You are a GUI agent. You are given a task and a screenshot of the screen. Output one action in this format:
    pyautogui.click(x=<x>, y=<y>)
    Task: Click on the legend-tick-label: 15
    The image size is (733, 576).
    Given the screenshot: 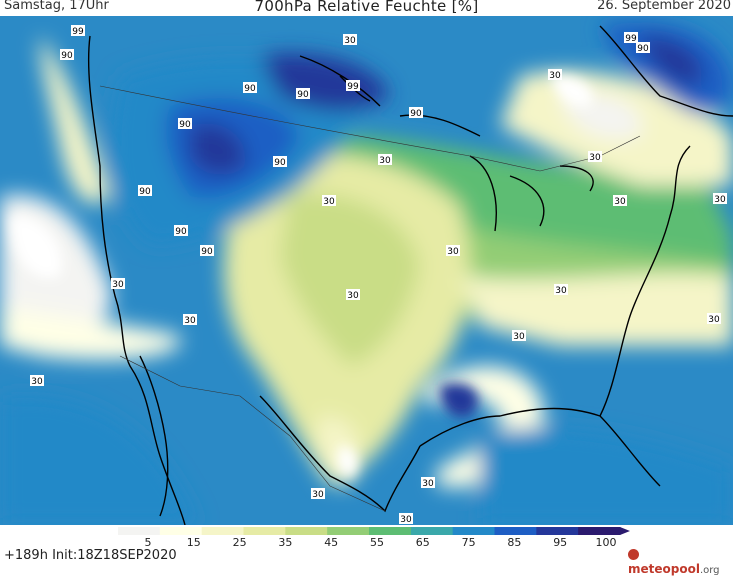 What is the action you would take?
    pyautogui.click(x=194, y=541)
    